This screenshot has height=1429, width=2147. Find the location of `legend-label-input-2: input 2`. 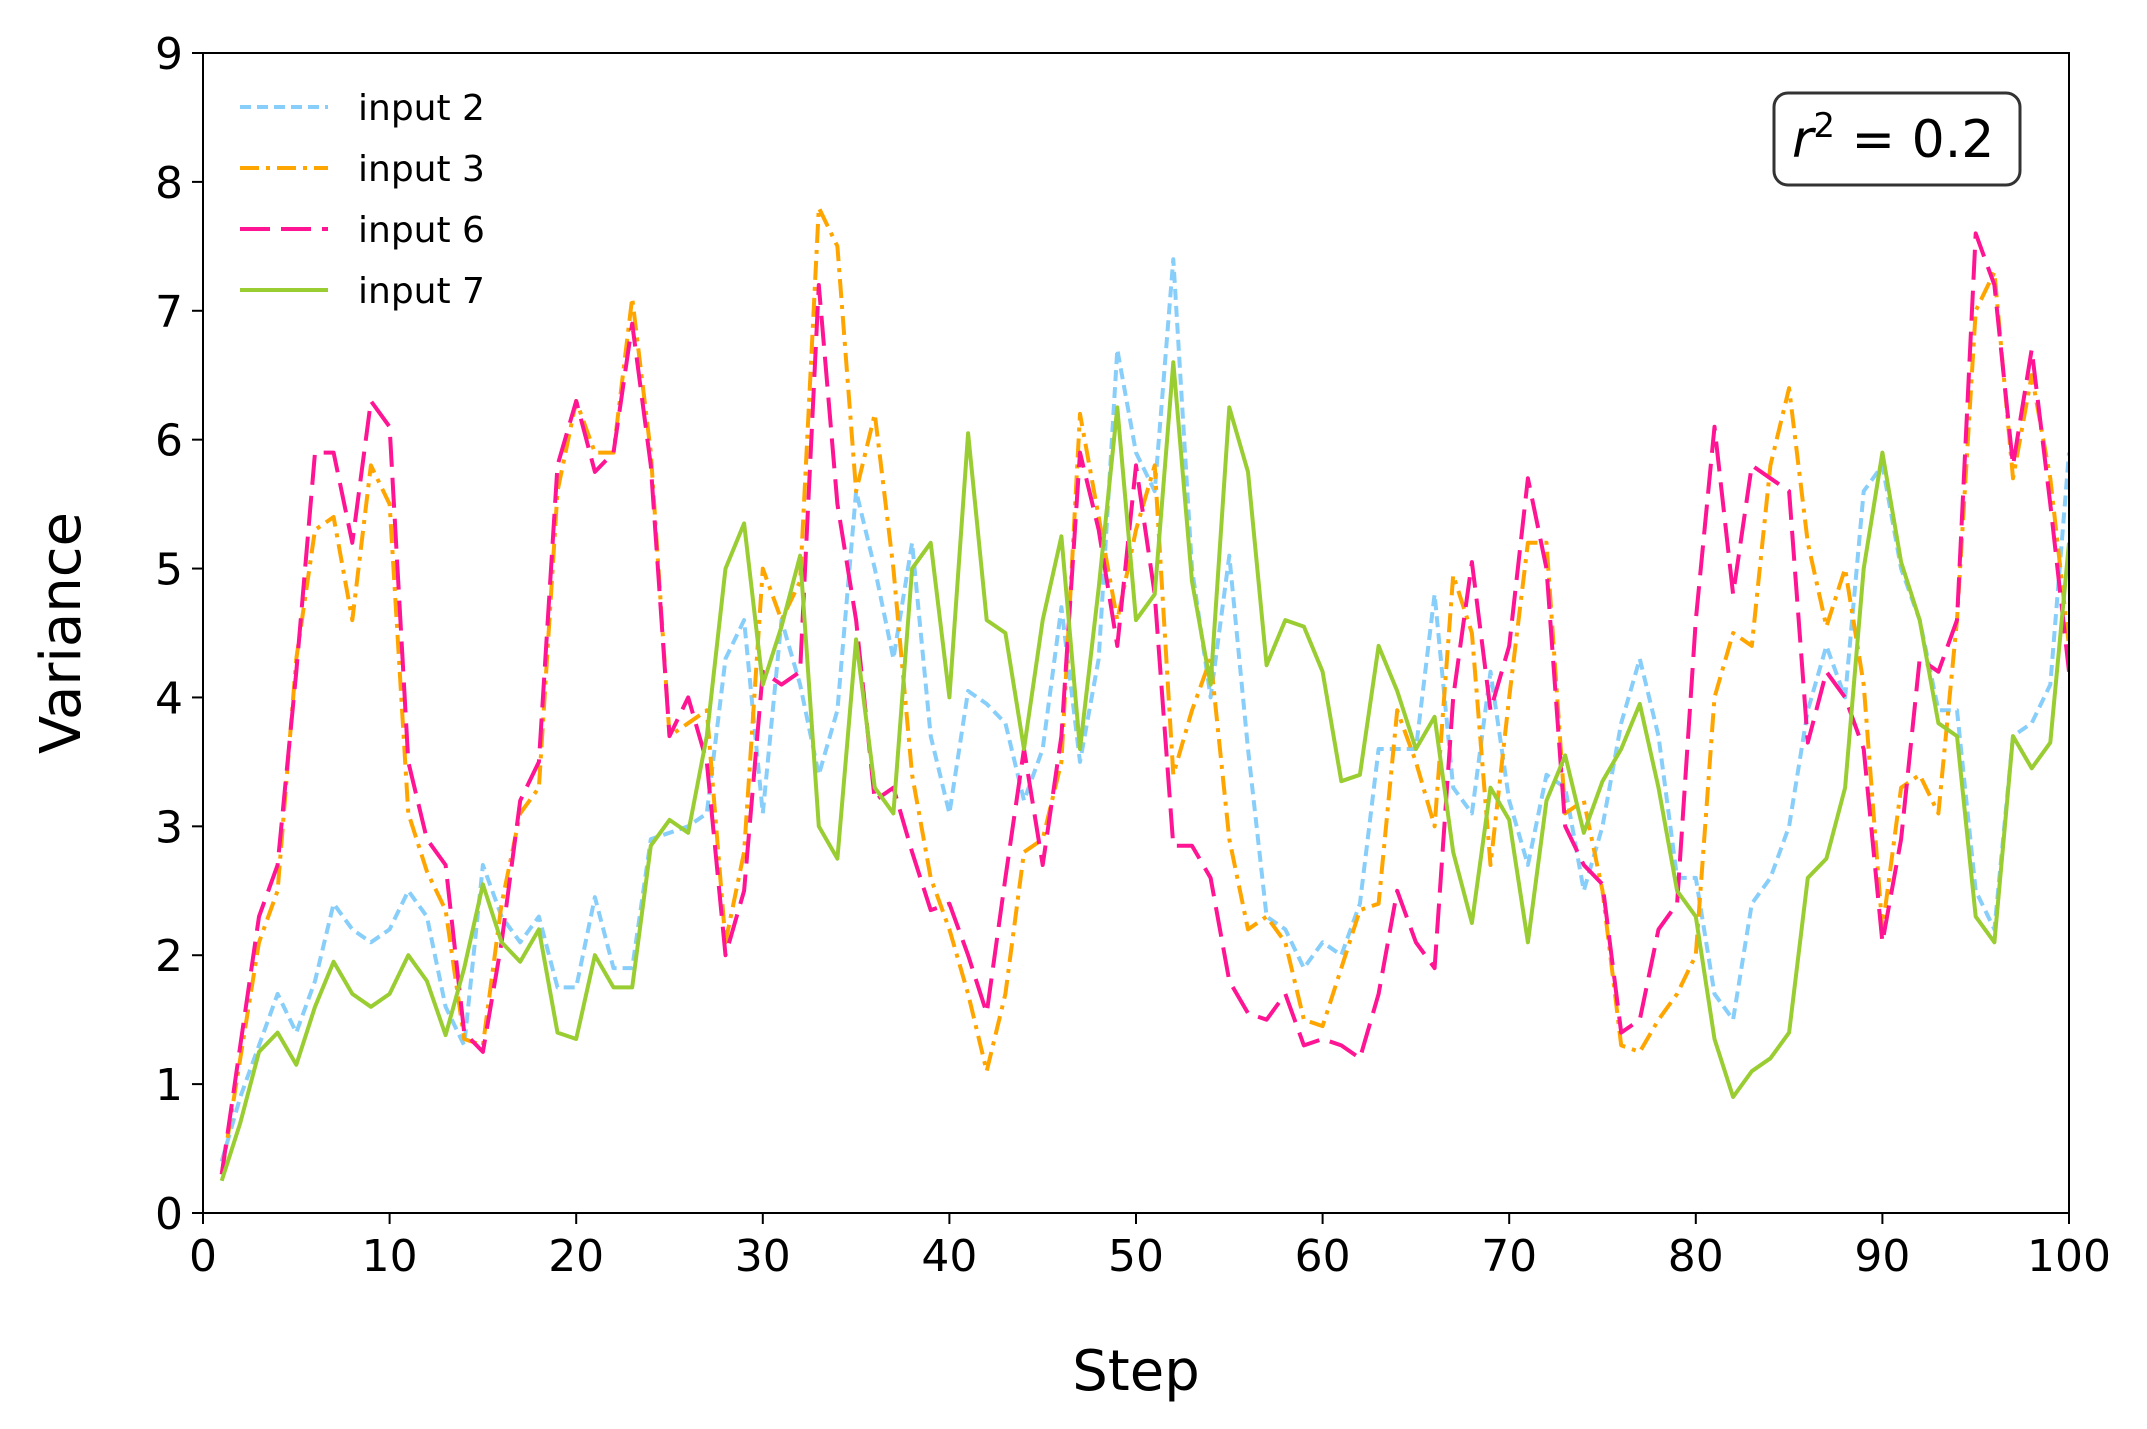

legend-label-input-2: input 2 is located at coordinates (421, 108).